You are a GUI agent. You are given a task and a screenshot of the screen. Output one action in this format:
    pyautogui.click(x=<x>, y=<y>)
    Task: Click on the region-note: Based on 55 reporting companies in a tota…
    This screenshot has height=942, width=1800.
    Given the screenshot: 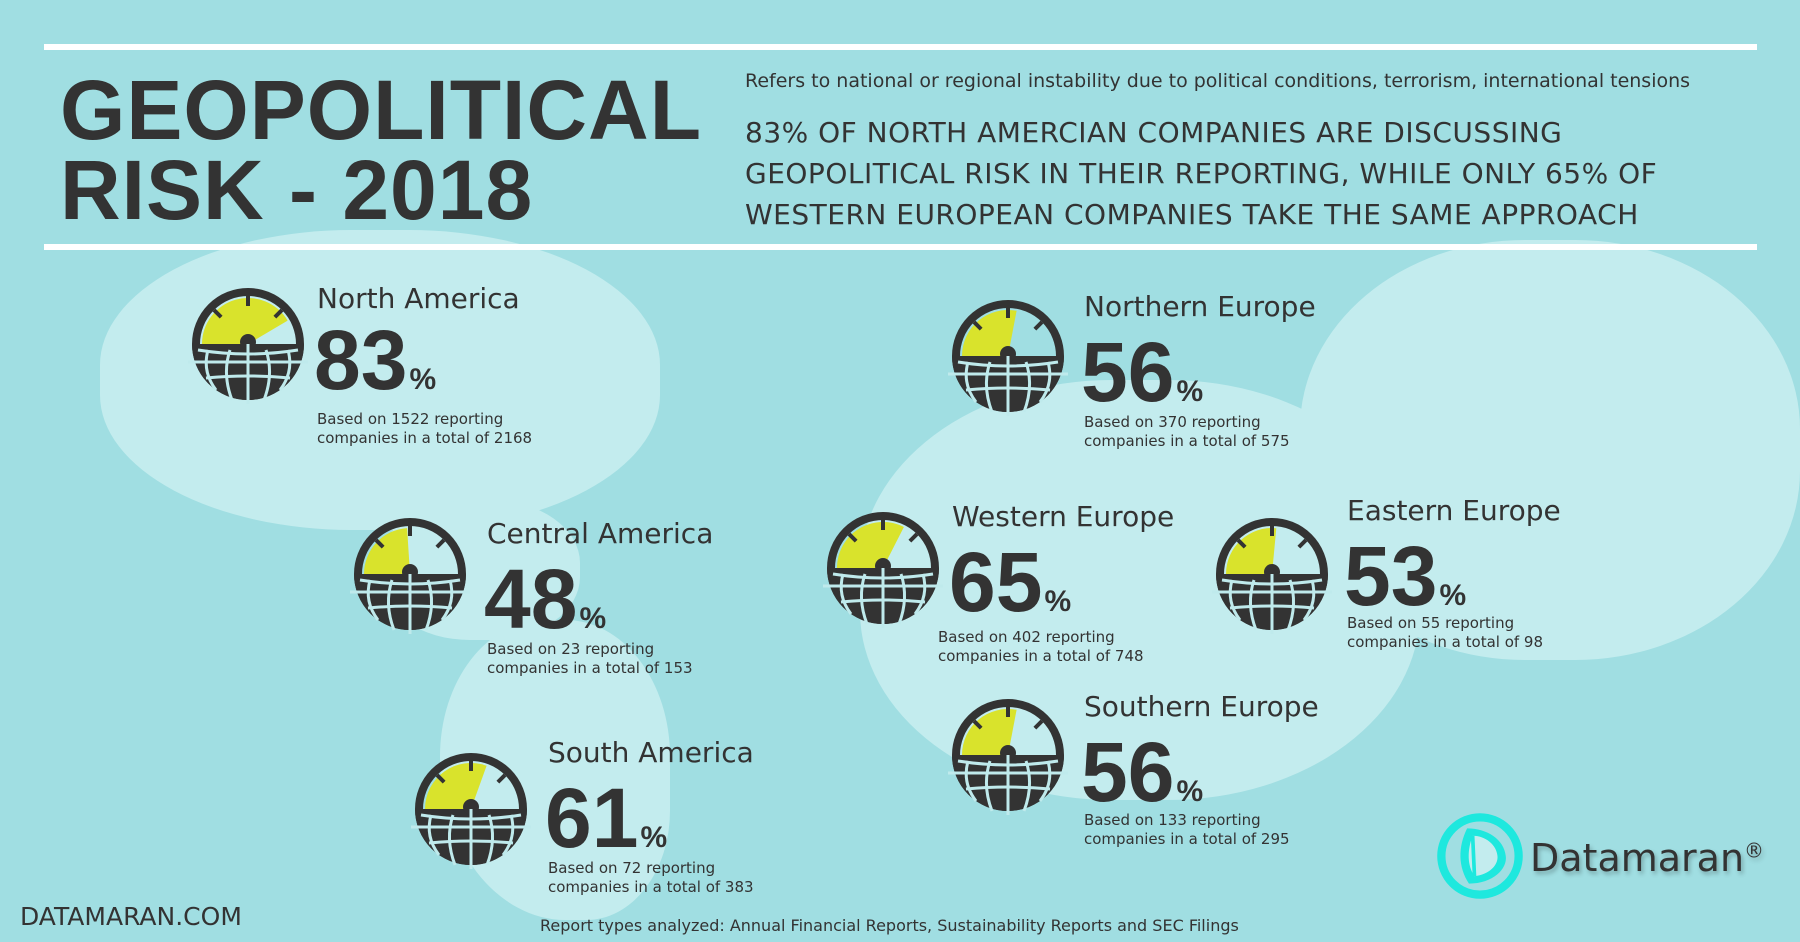 What is the action you would take?
    pyautogui.click(x=1445, y=633)
    